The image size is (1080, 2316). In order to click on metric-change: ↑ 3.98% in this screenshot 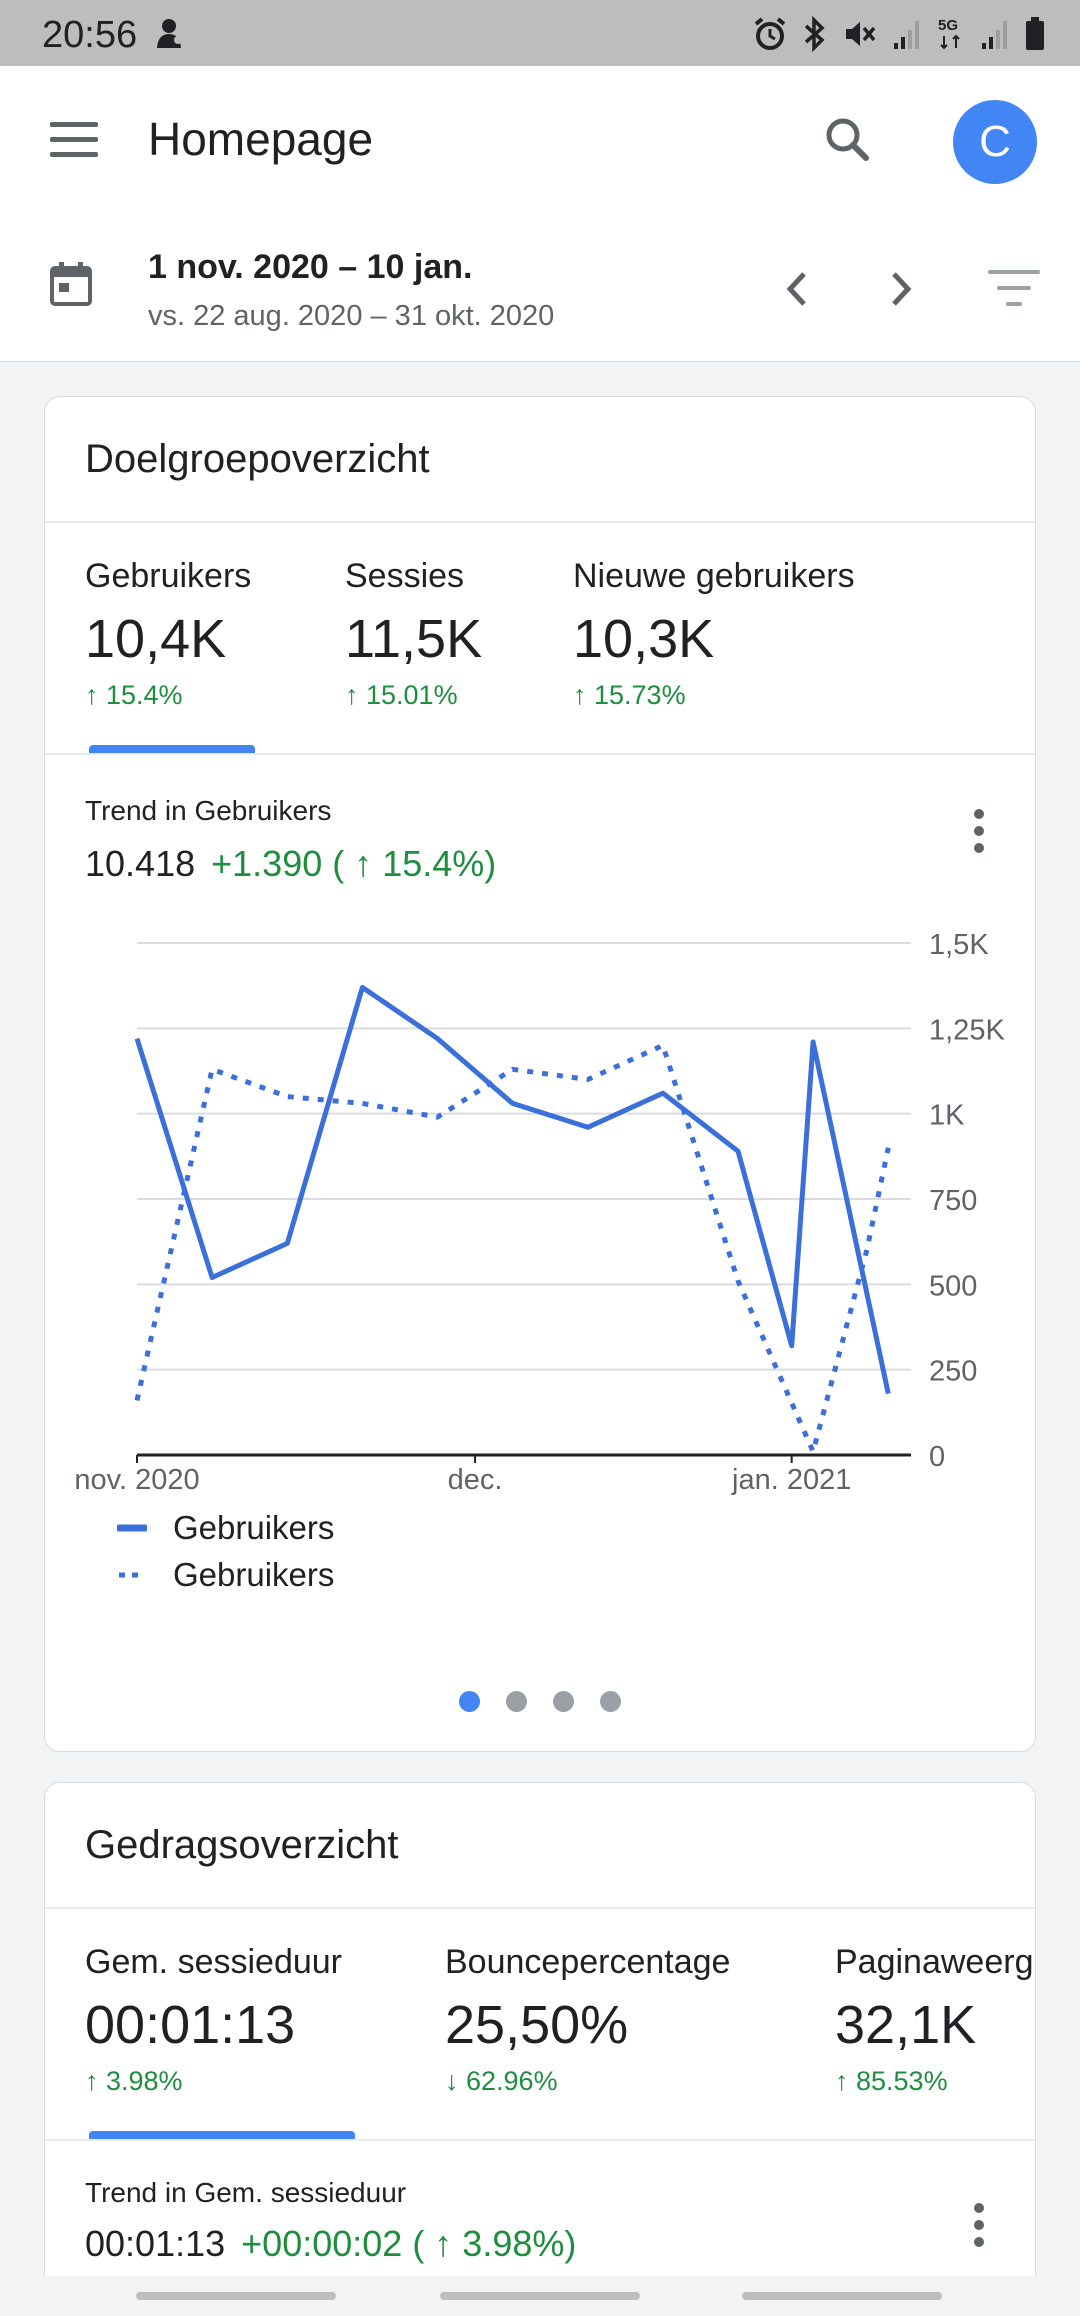, I will do `click(134, 2081)`.